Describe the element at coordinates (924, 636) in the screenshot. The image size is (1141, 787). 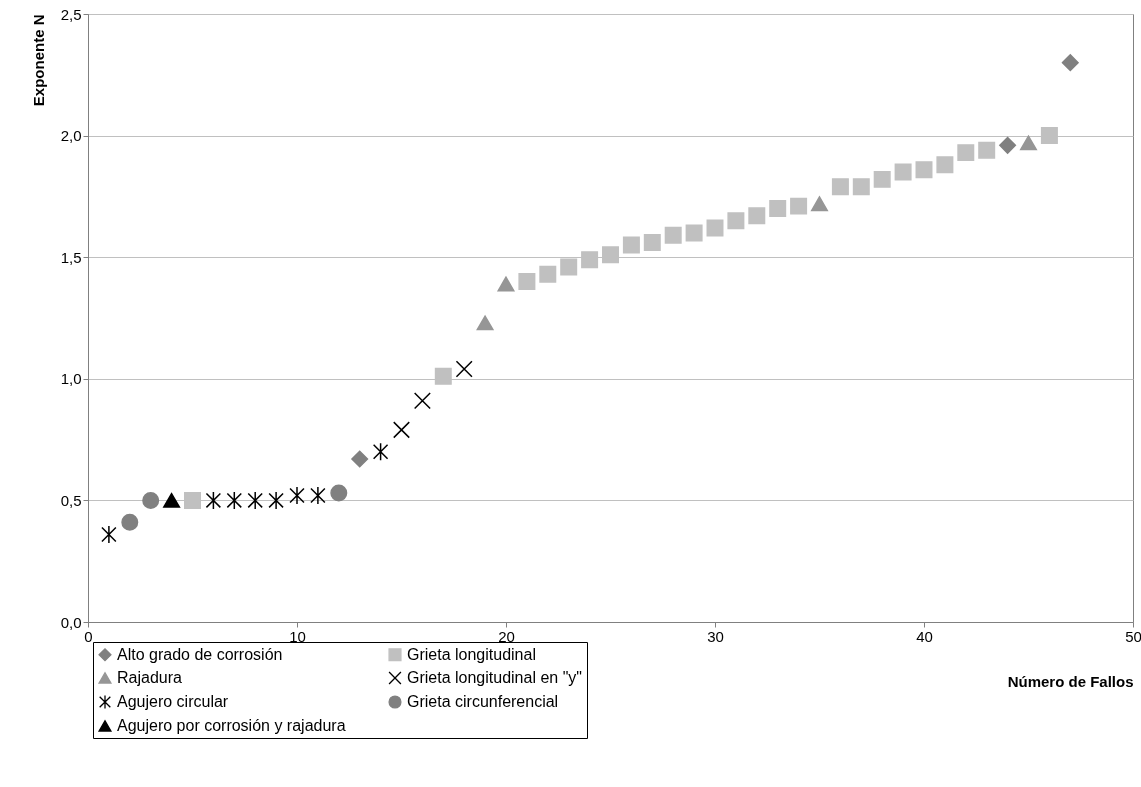
I see `x-tick-label: 40` at that location.